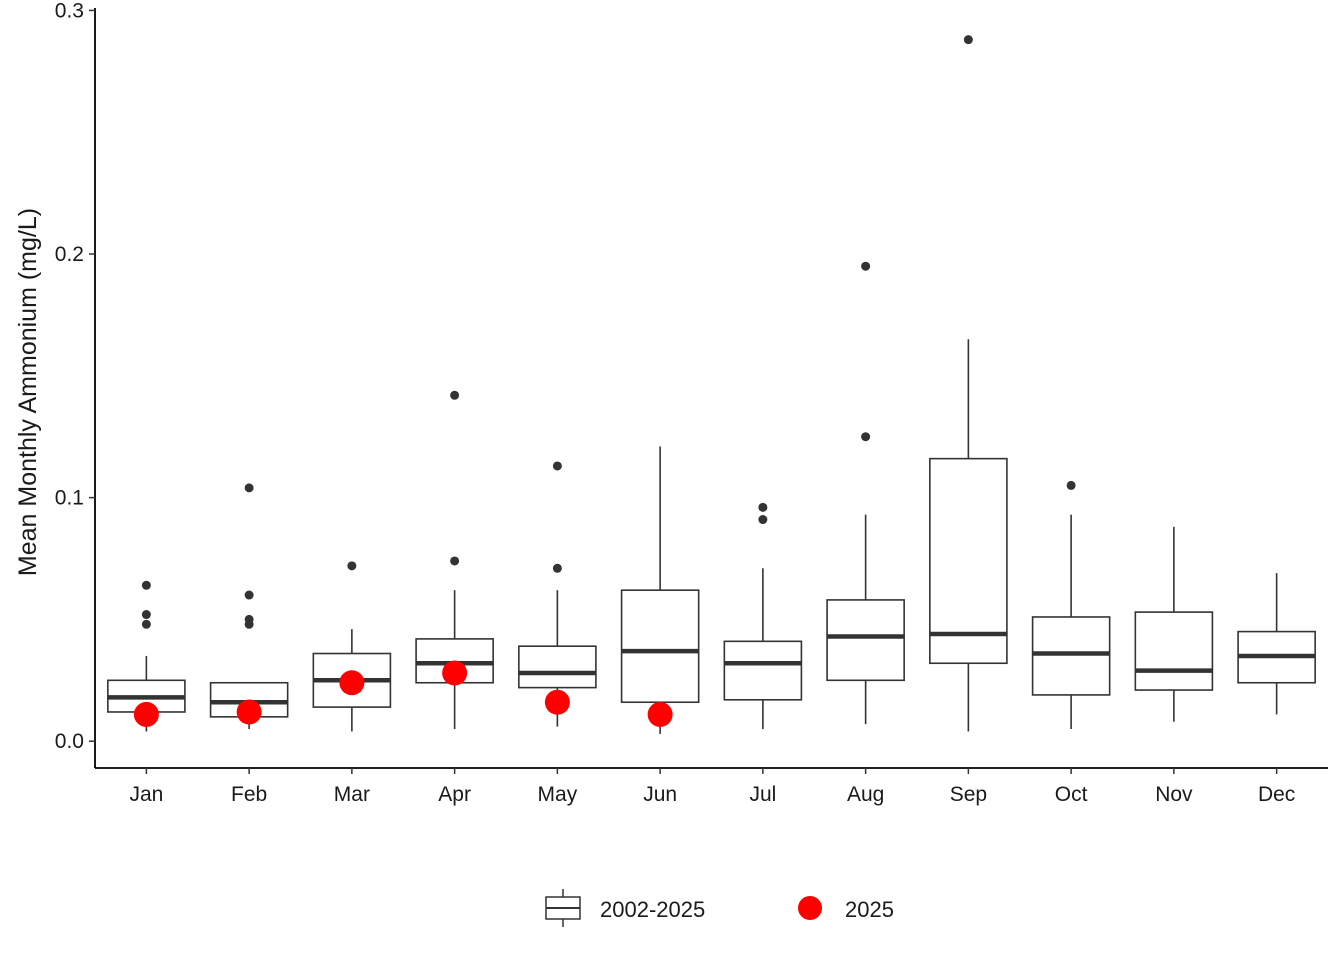 Image resolution: width=1344 pixels, height=960 pixels. What do you see at coordinates (763, 616) in the screenshot?
I see `boxplot-jul` at bounding box center [763, 616].